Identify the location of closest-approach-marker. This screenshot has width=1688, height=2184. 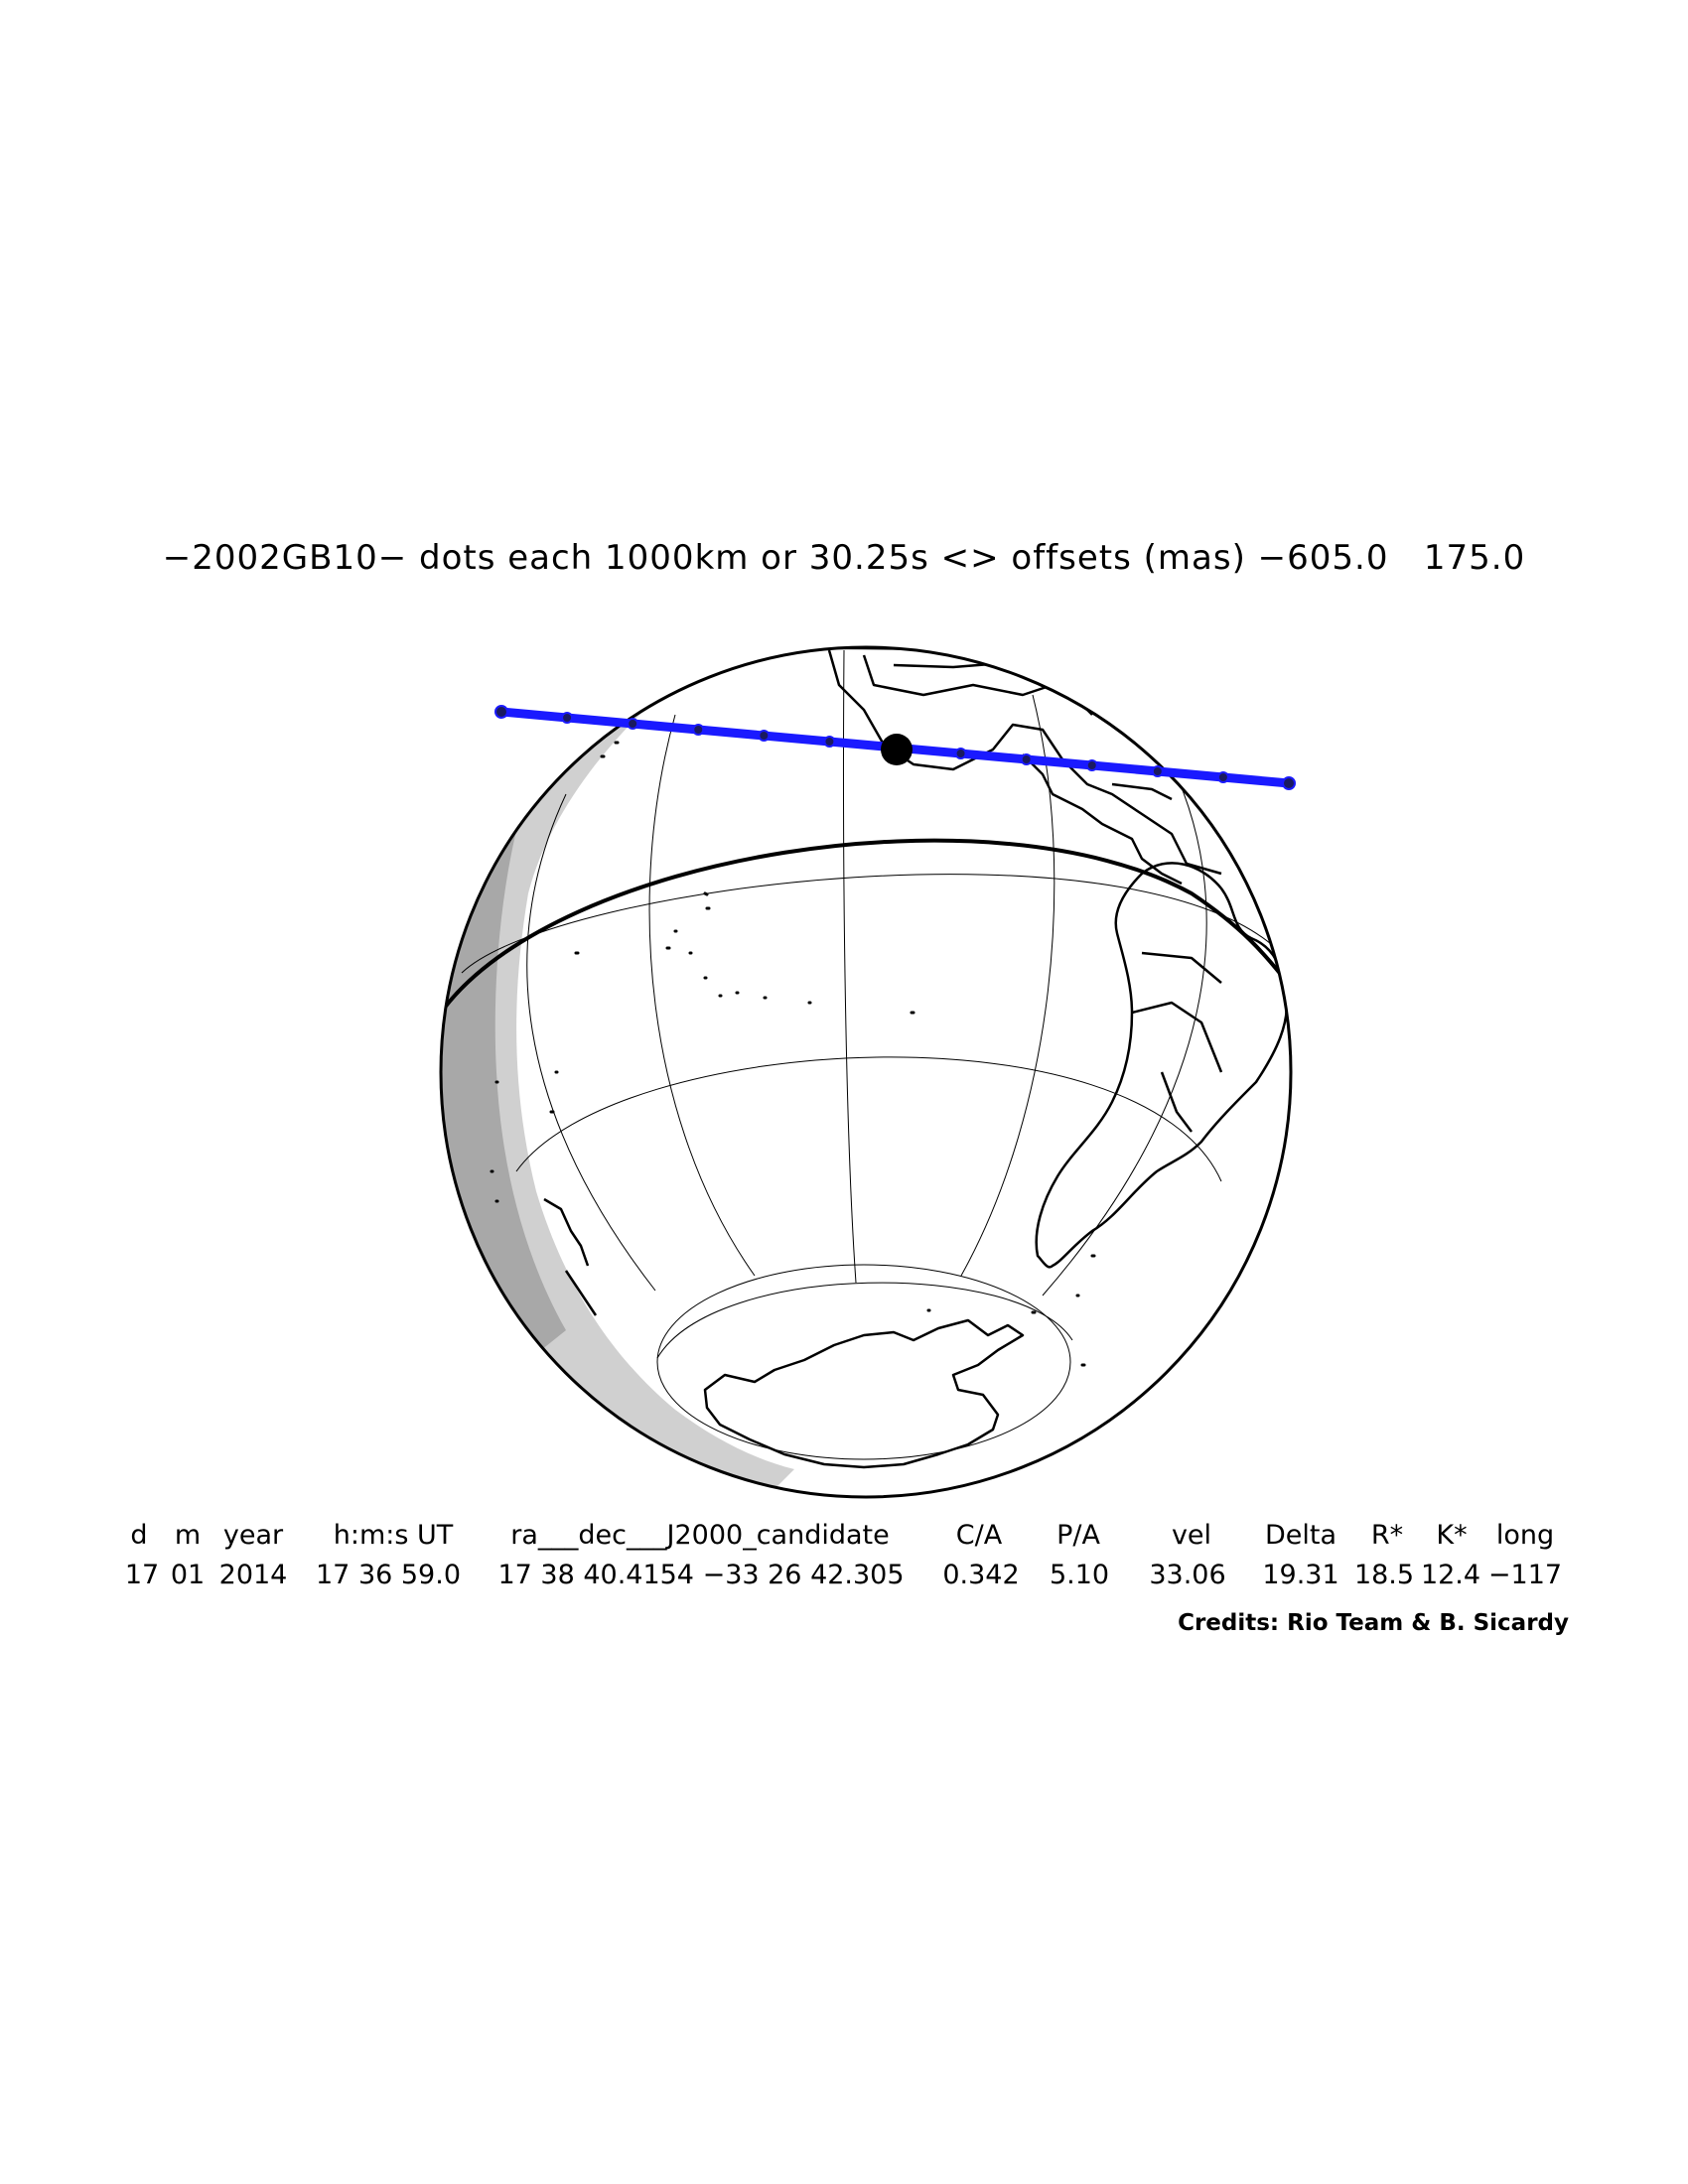
(897, 749).